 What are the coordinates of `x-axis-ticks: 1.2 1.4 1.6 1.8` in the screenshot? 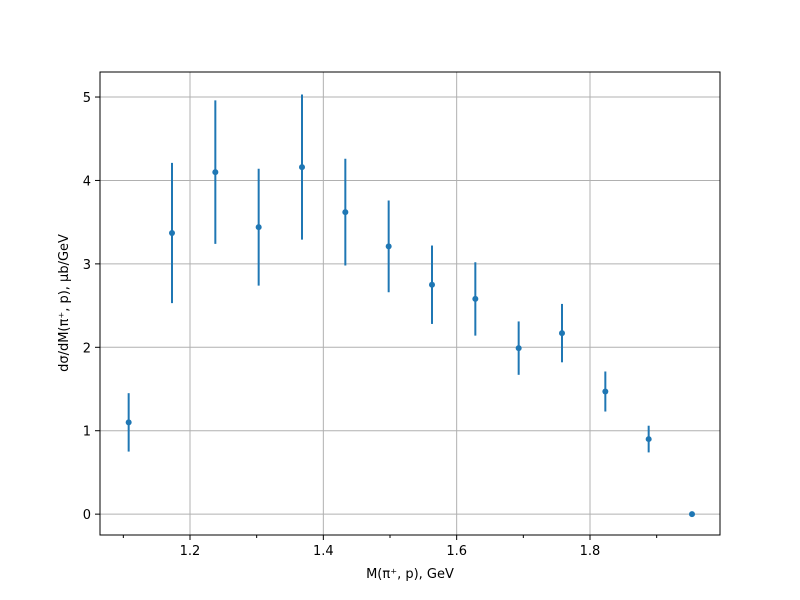 It's located at (390, 547).